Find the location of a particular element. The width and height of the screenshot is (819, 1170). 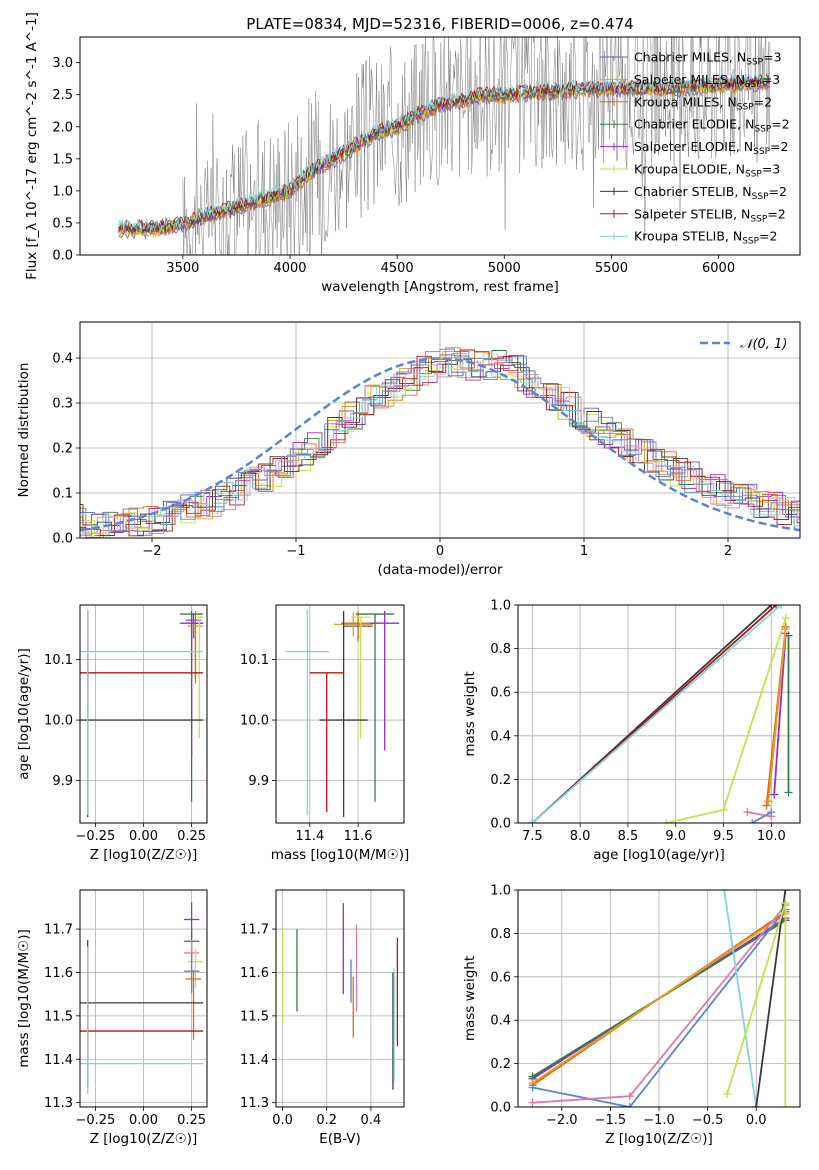

x-tick-label: −1.5 is located at coordinates (611, 1120).